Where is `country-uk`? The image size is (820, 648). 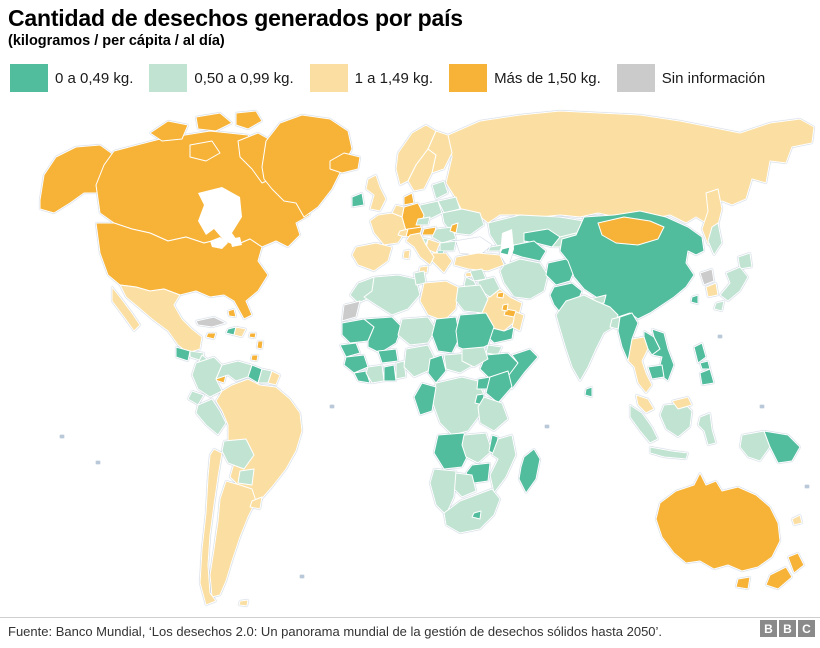
country-uk is located at coordinates (376, 193).